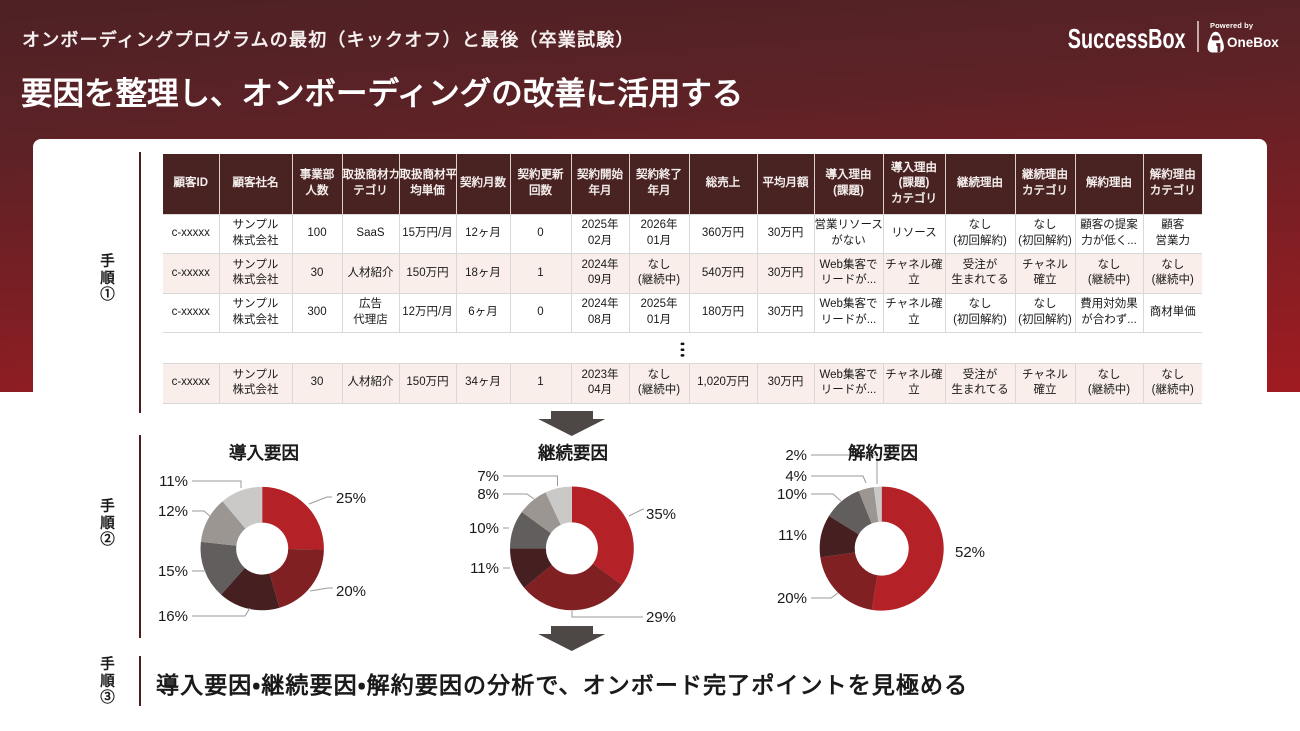  What do you see at coordinates (264, 453) in the screenshot?
I see `svg-text: 導入要因` at bounding box center [264, 453].